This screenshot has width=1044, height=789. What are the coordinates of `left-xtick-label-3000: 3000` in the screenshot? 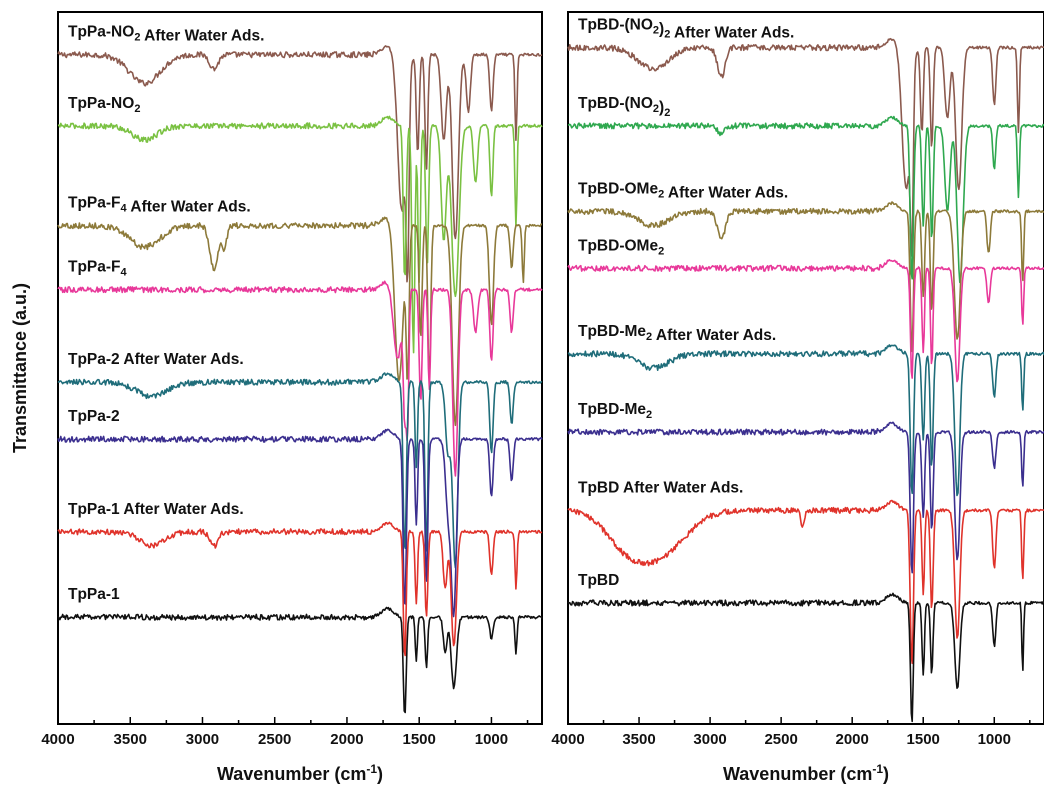 It's located at (202, 739).